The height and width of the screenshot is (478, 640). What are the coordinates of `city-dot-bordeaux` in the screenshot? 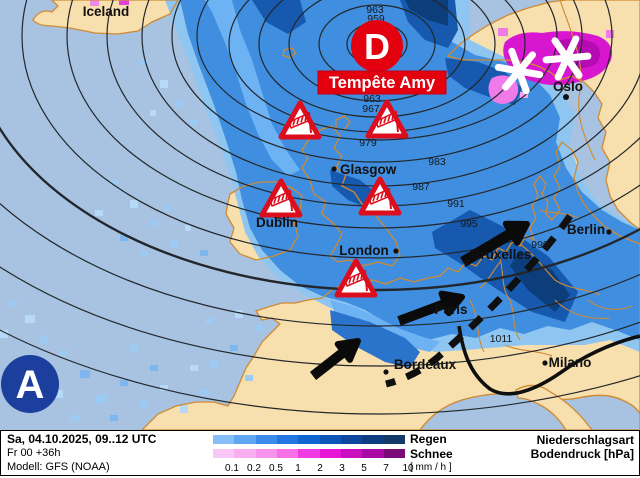 It's located at (386, 372).